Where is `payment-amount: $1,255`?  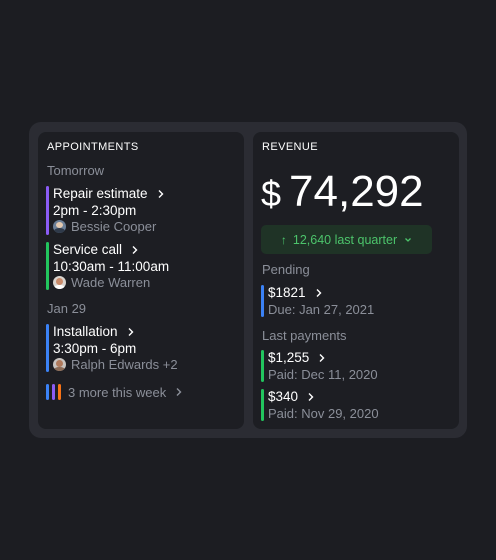 payment-amount: $1,255 is located at coordinates (289, 357).